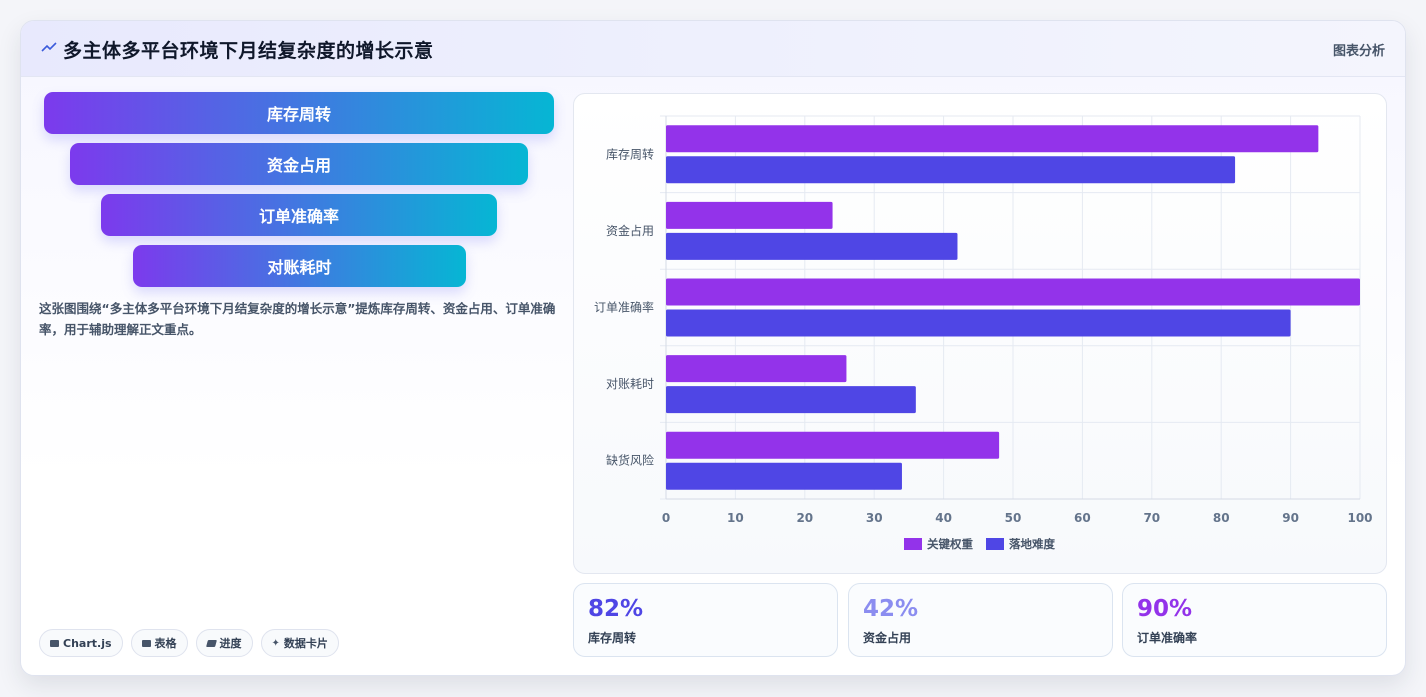 The height and width of the screenshot is (697, 1426). Describe the element at coordinates (980, 620) in the screenshot. I see `stat-card-capital: 42% 资金占用` at that location.